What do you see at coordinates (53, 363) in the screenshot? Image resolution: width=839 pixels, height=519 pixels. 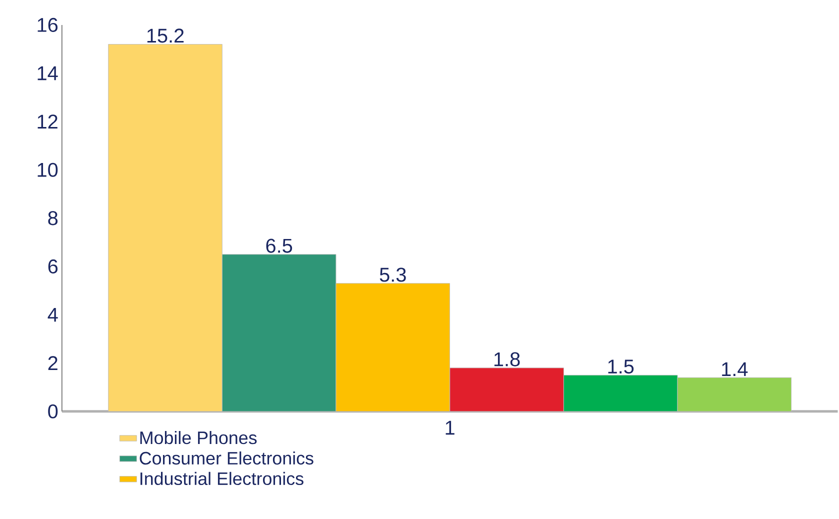 I see `y-tick-label: 2` at bounding box center [53, 363].